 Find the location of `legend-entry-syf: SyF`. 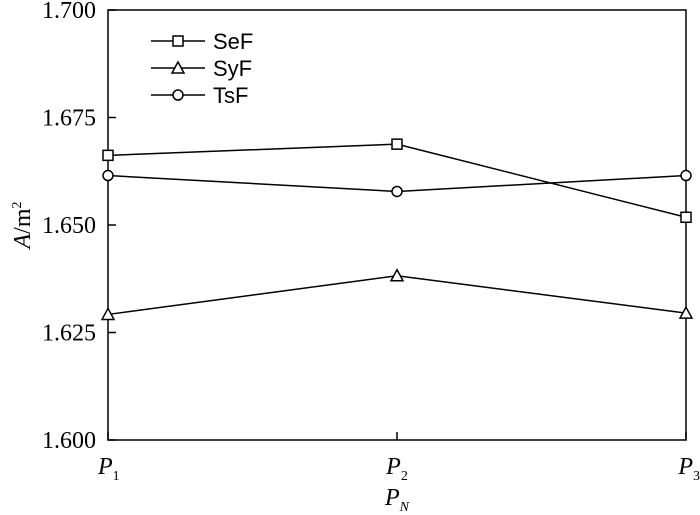

legend-entry-syf: SyF is located at coordinates (201, 68).